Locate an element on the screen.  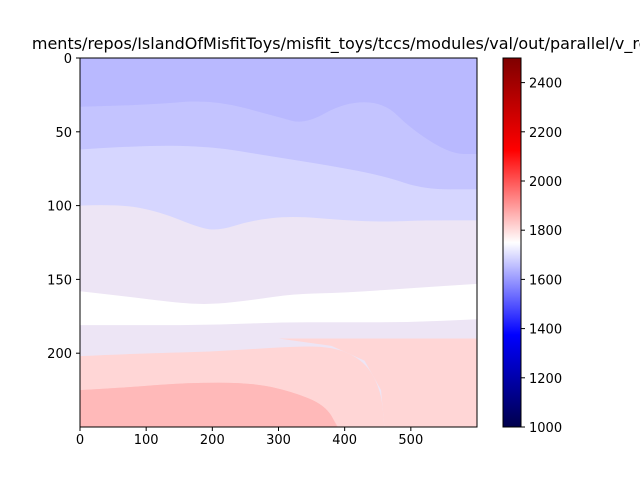
colorbar: 1000 1200 1400 1600 1800 2000 2200 2400 is located at coordinates (532, 246).